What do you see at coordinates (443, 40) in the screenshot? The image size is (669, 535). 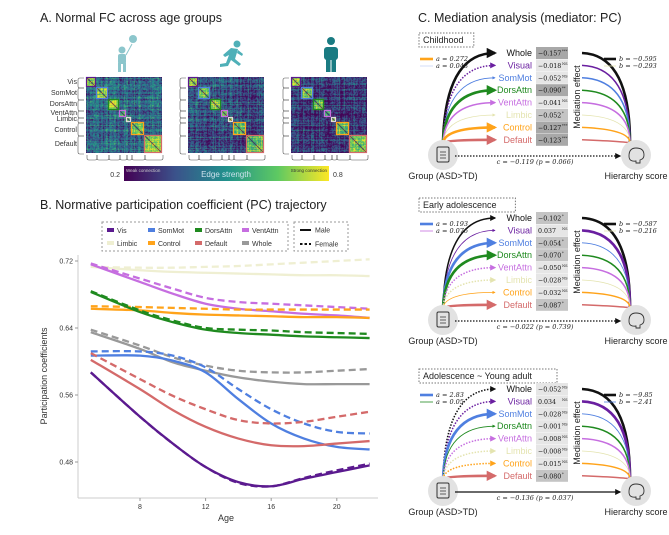 I see `panel-label: Childhood` at bounding box center [443, 40].